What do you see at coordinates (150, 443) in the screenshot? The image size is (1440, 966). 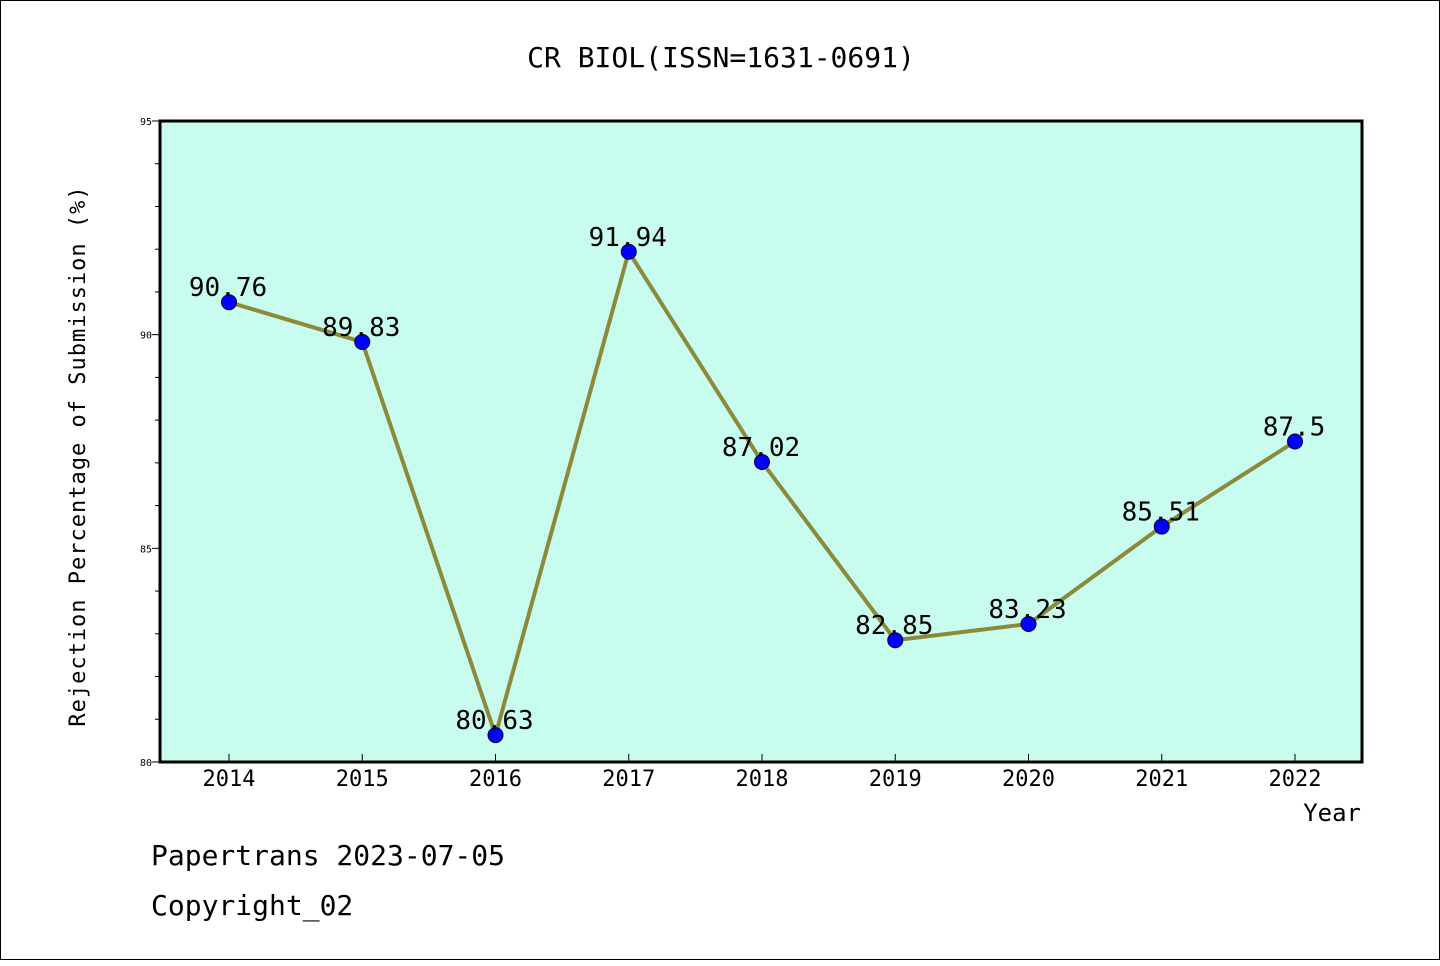 I see `y-axis-ticks: 80 85 90 95` at bounding box center [150, 443].